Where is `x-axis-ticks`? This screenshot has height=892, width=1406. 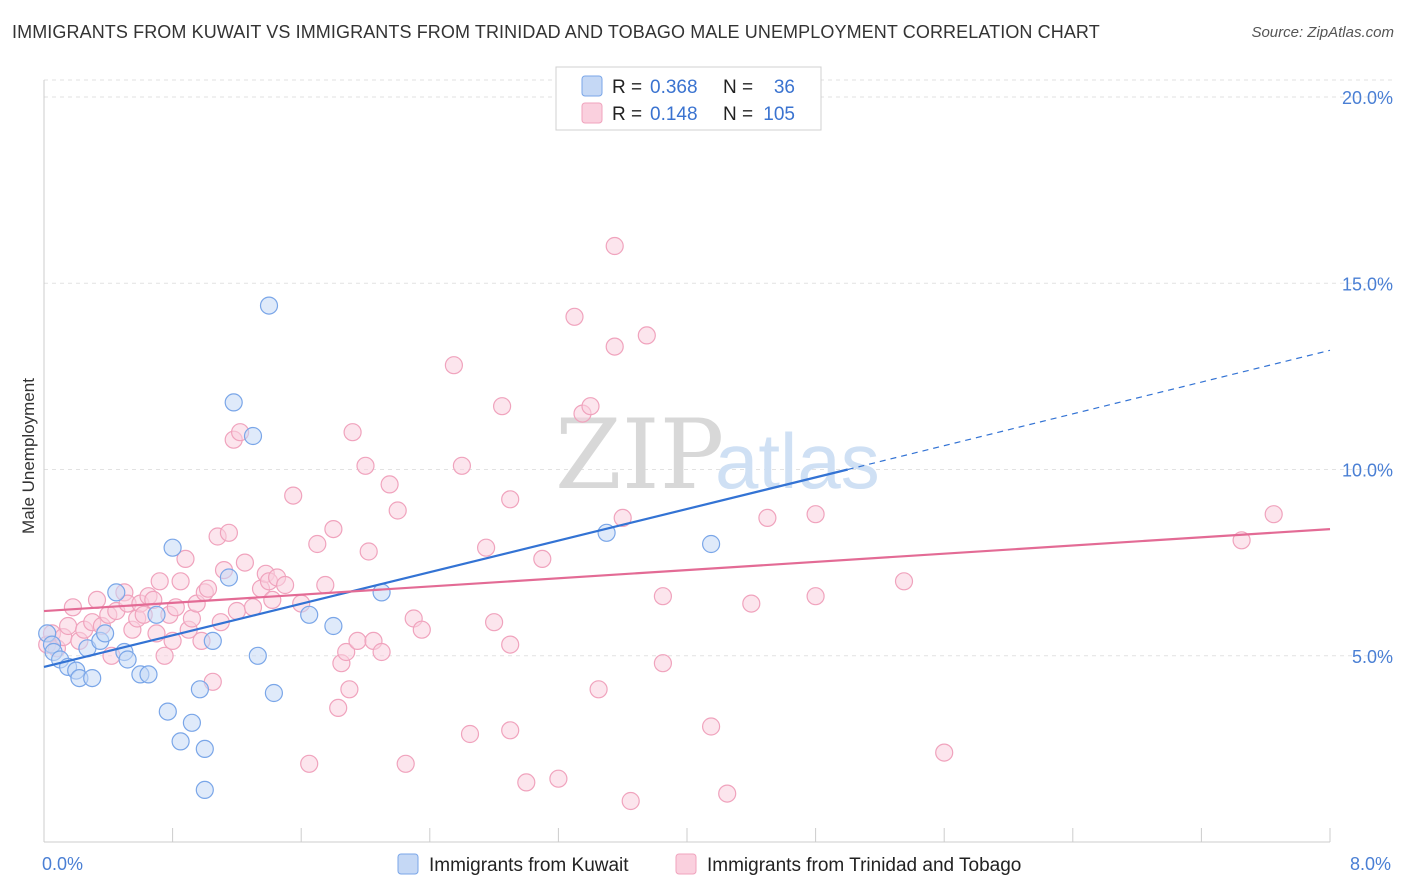 x-axis-ticks is located at coordinates (687, 835).